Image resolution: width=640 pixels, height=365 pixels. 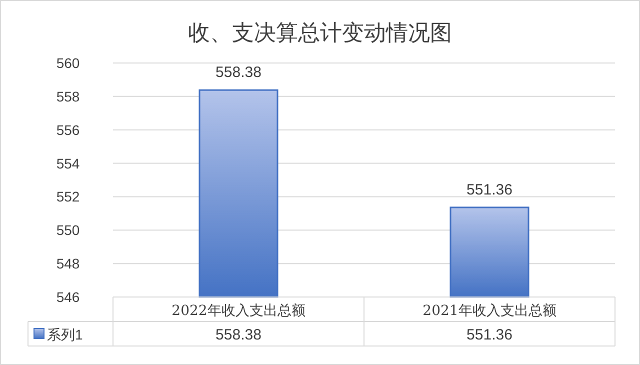 I want to click on y-tick-label: 556, so click(x=68, y=130).